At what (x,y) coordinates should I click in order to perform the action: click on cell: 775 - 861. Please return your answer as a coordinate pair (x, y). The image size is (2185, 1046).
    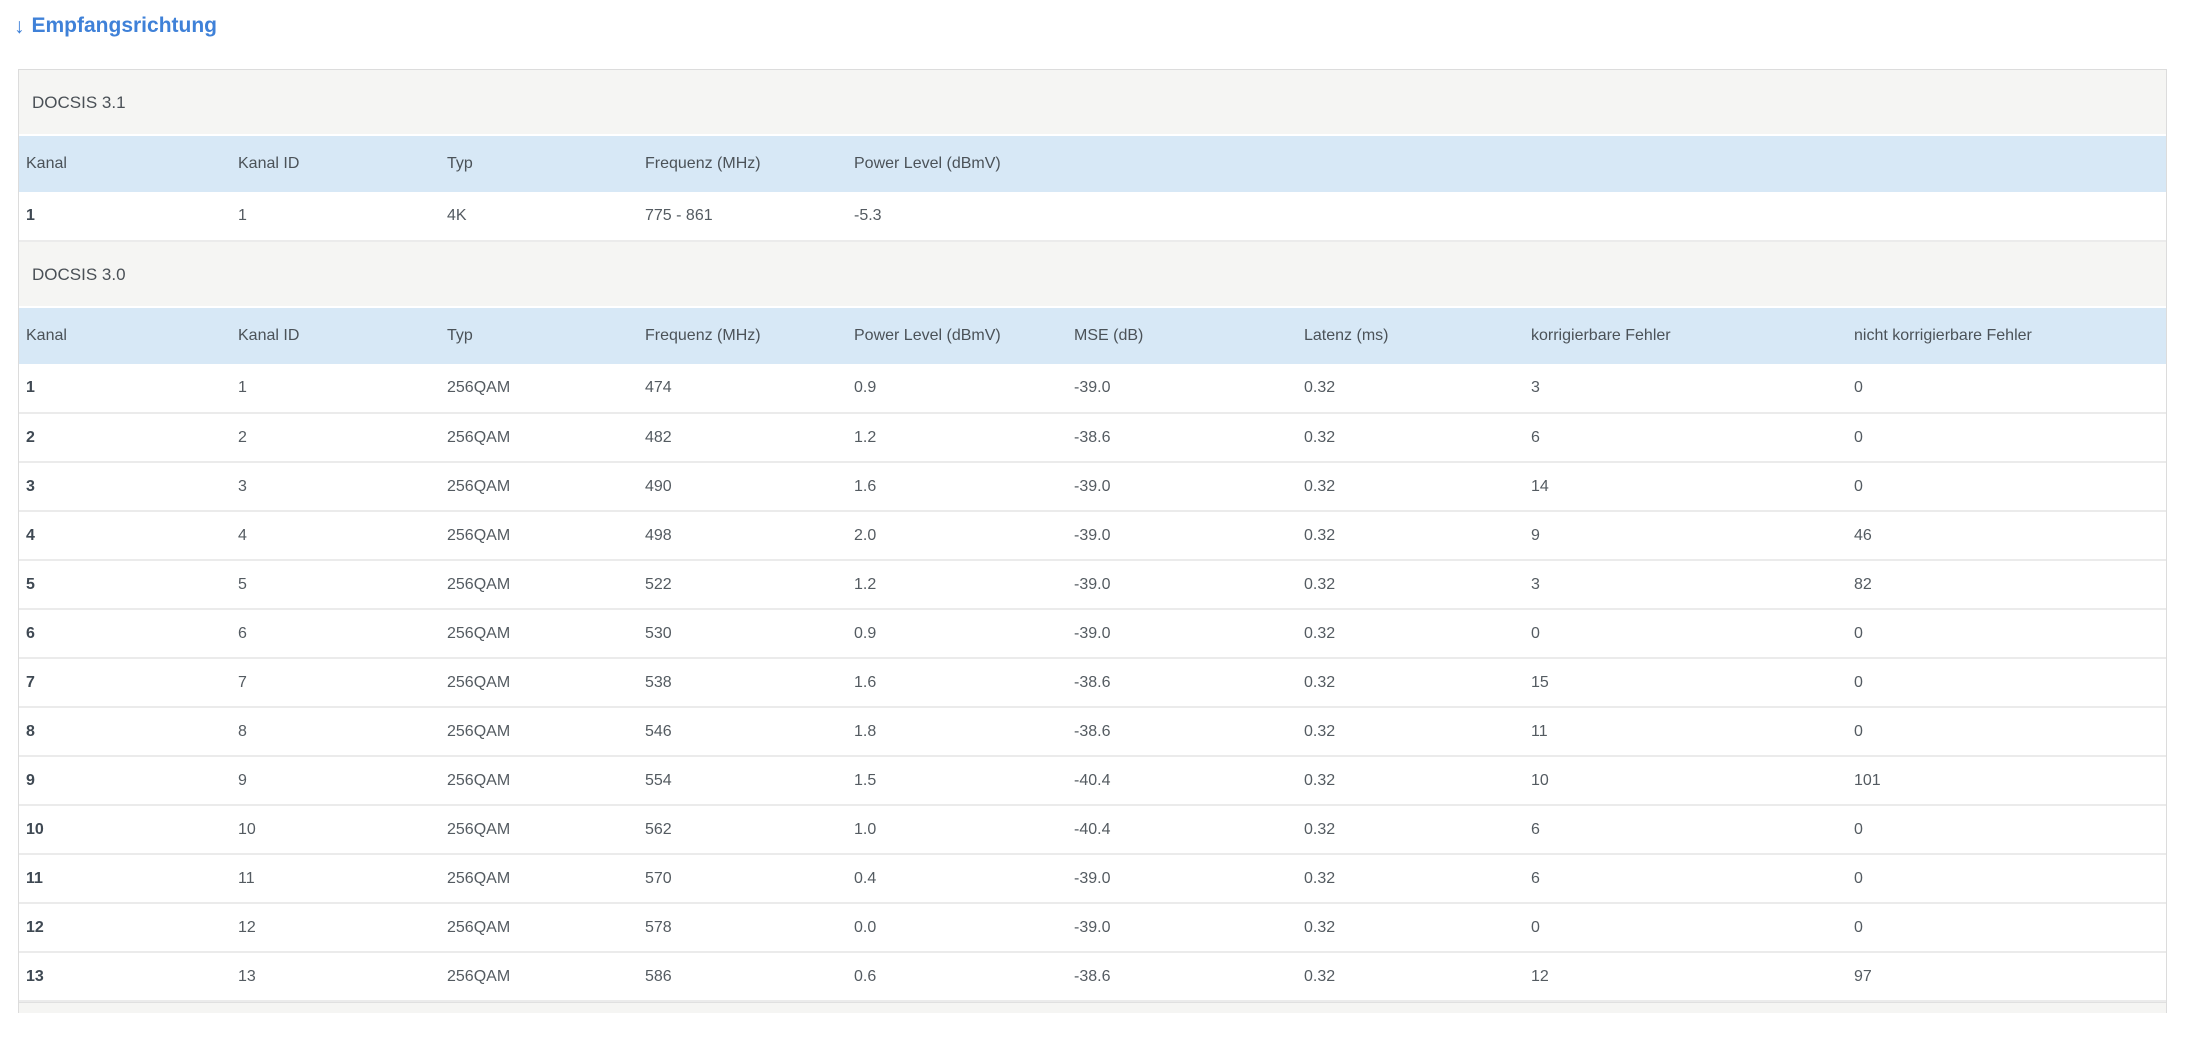
    Looking at the image, I should click on (742, 217).